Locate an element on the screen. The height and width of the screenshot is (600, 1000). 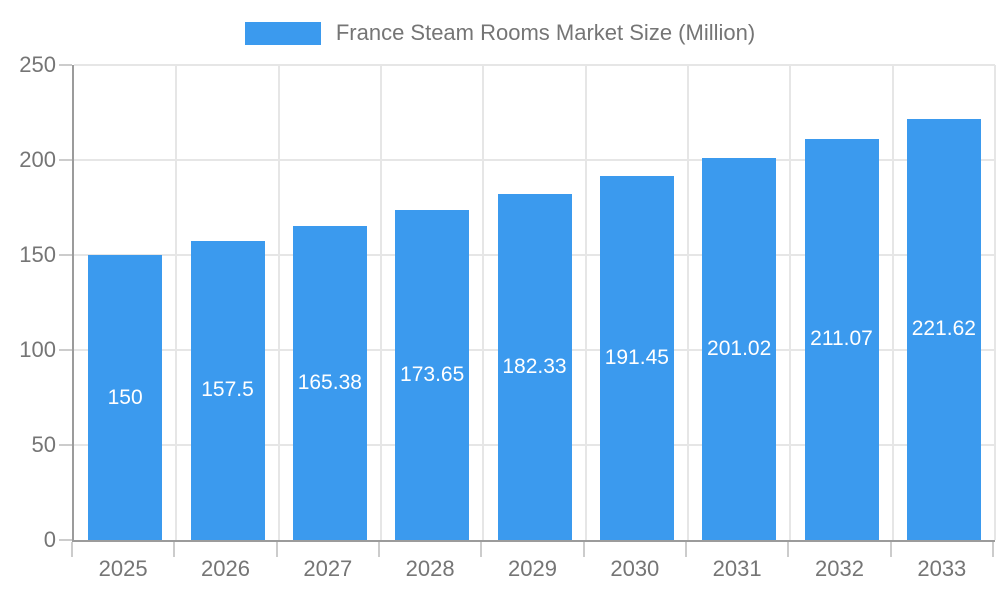
y-tick-label: 100 is located at coordinates (37, 349).